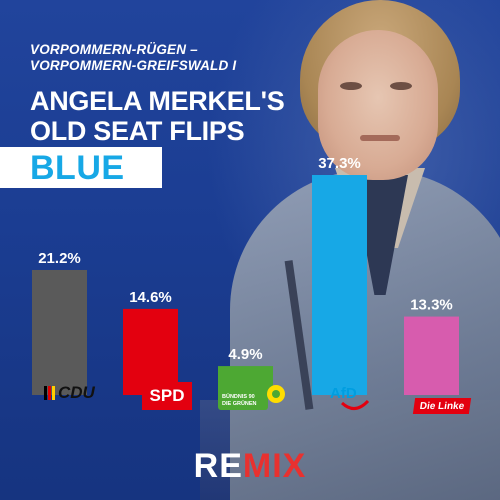  I want to click on greens-logo: BÜNDNIS 90 DIE GRÜNEN, so click(254, 394).